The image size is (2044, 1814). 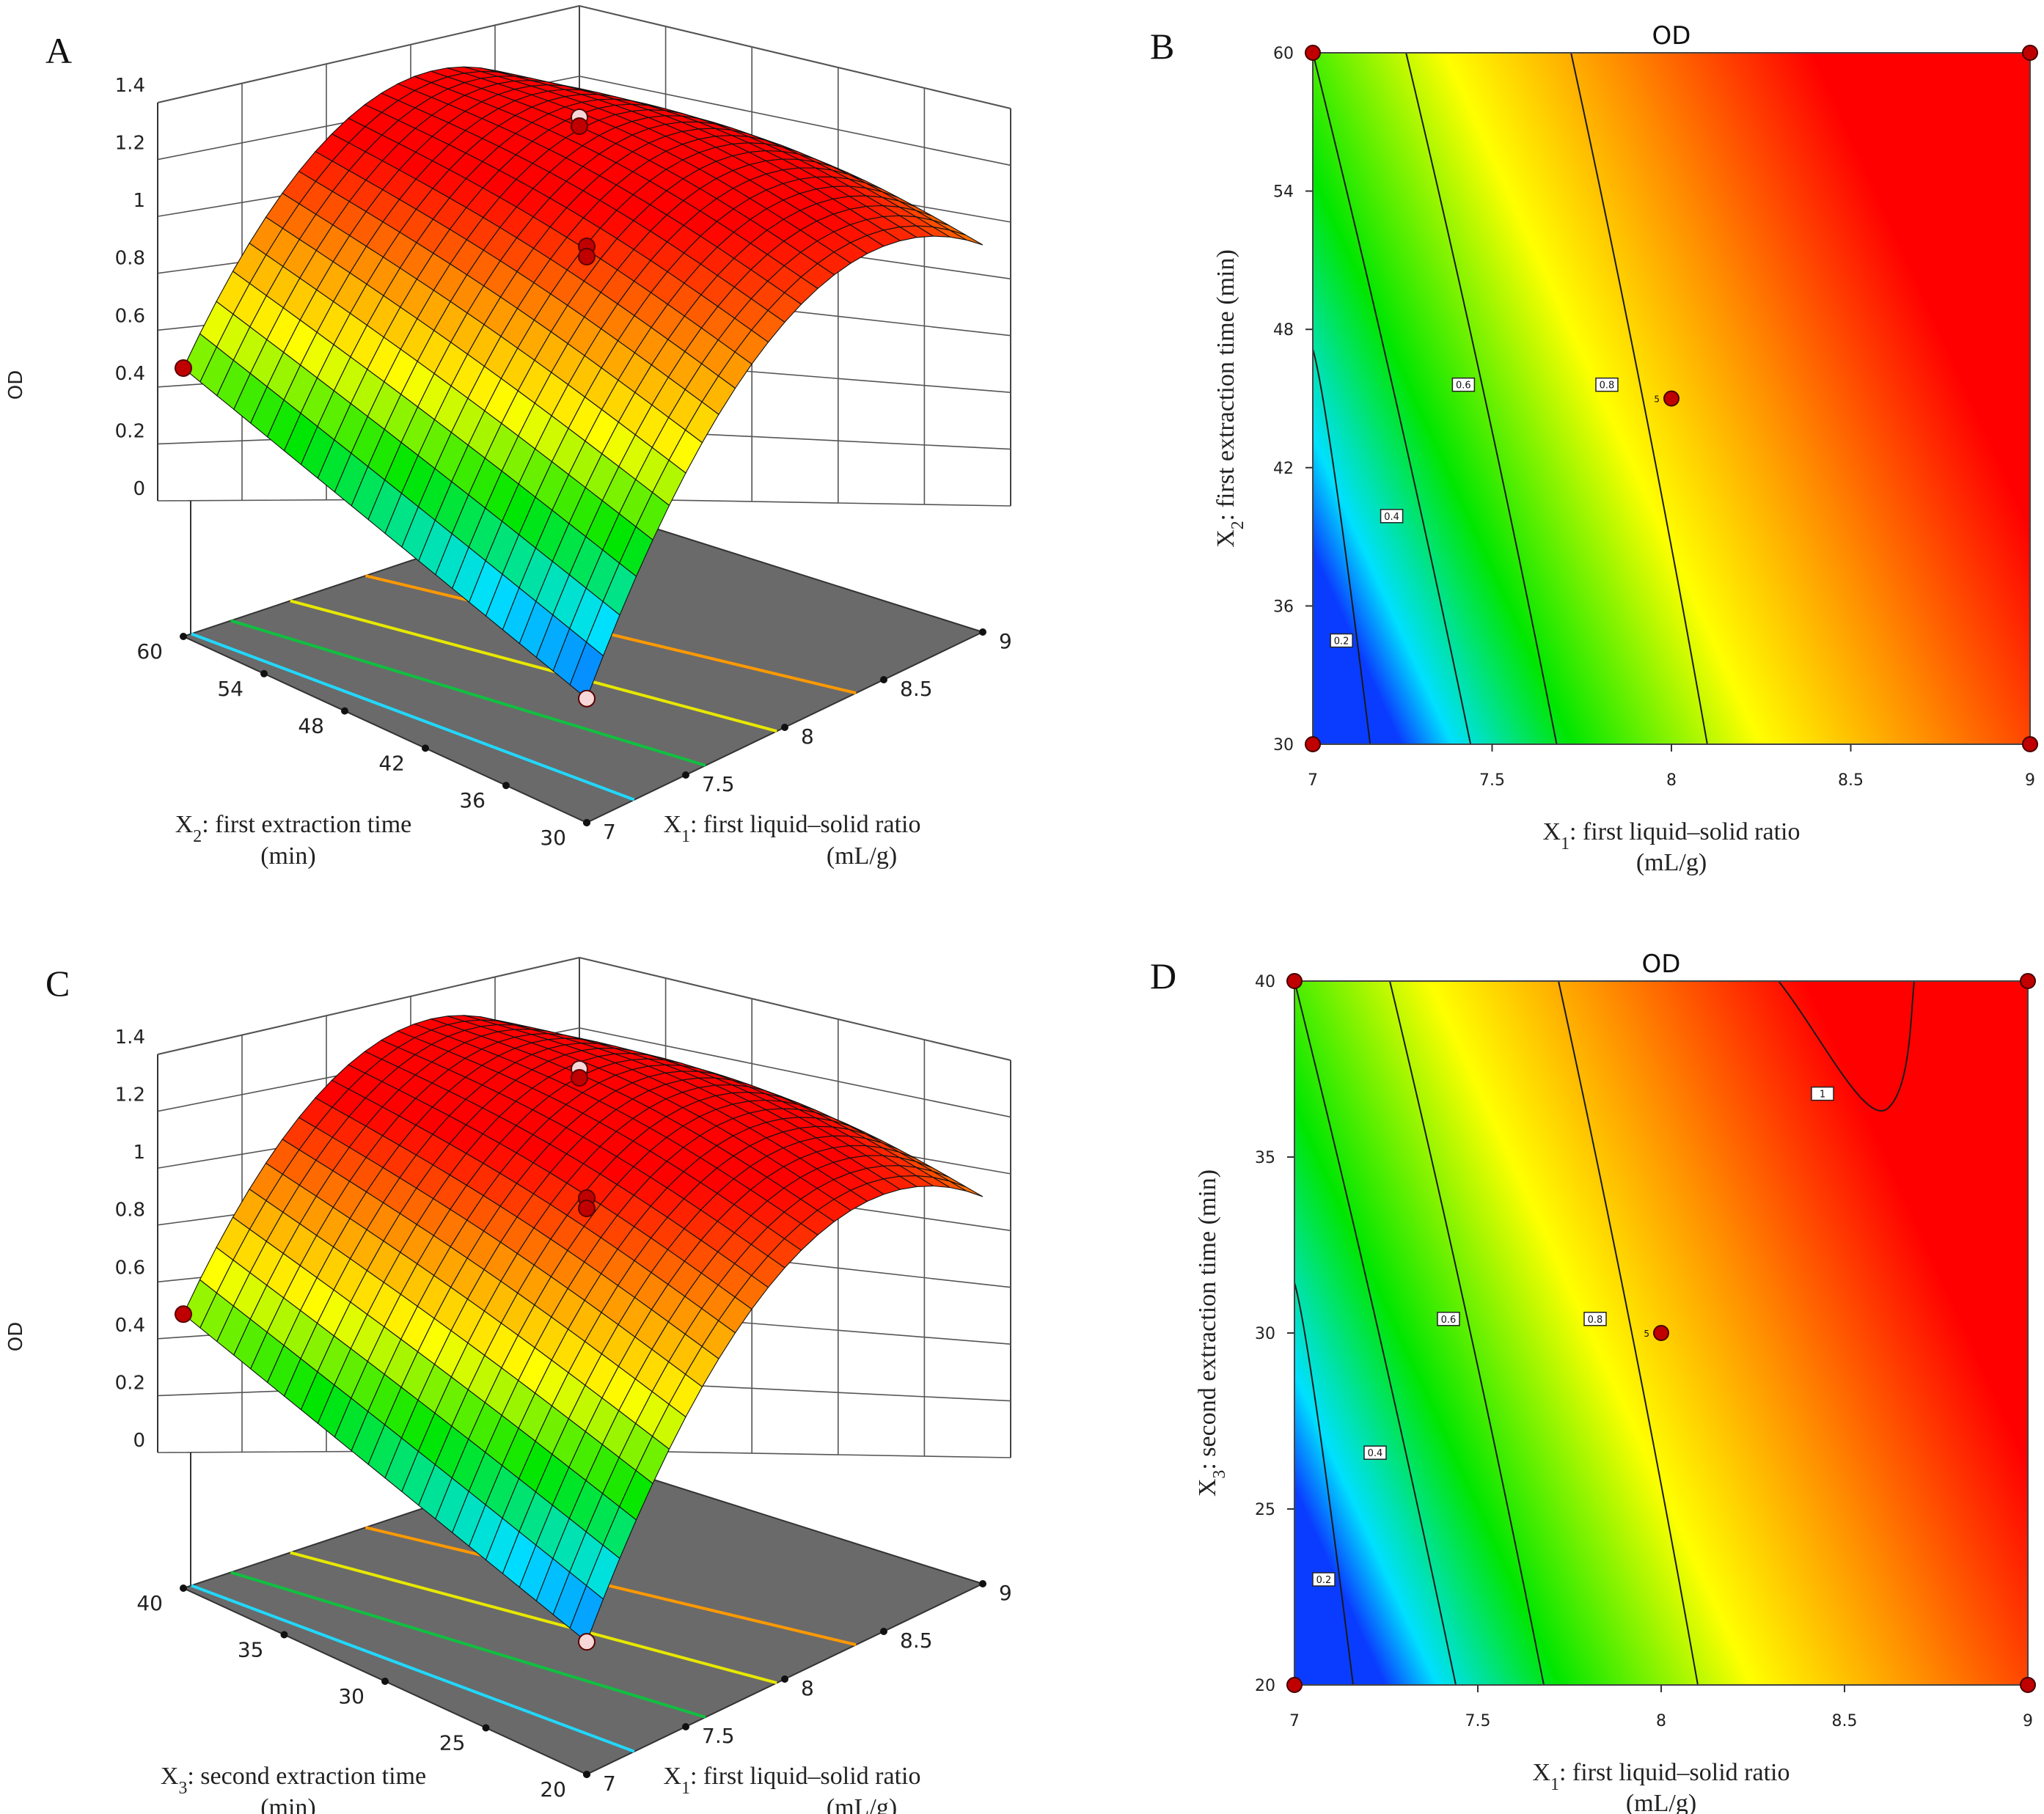 What do you see at coordinates (1163, 975) in the screenshot?
I see `panel-label-d: D` at bounding box center [1163, 975].